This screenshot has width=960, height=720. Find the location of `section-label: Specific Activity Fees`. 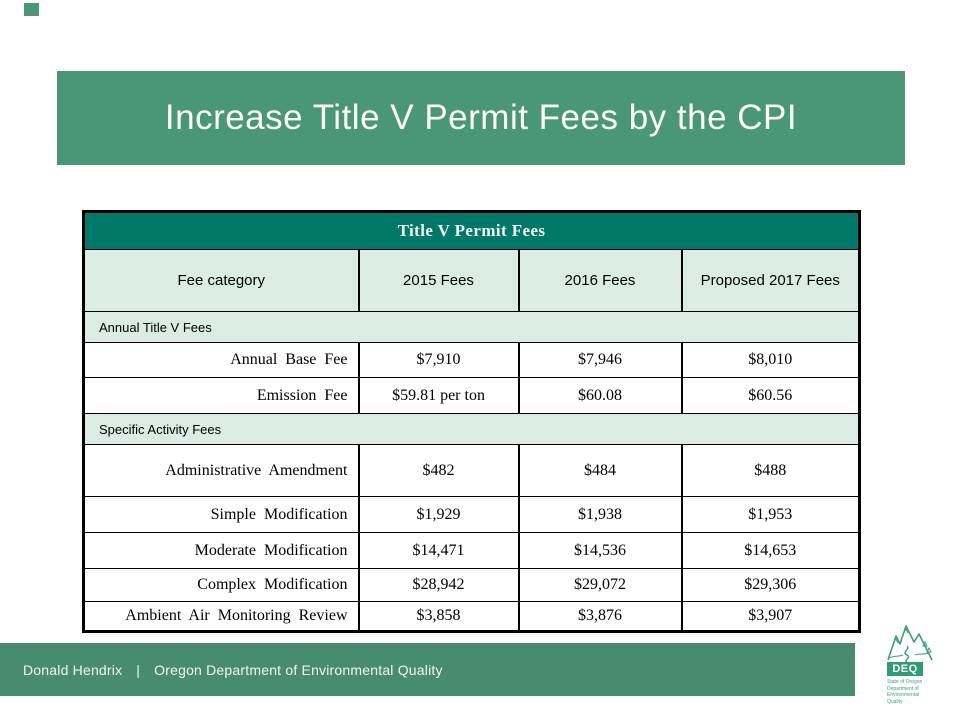

section-label: Specific Activity Fees is located at coordinates (471, 429).